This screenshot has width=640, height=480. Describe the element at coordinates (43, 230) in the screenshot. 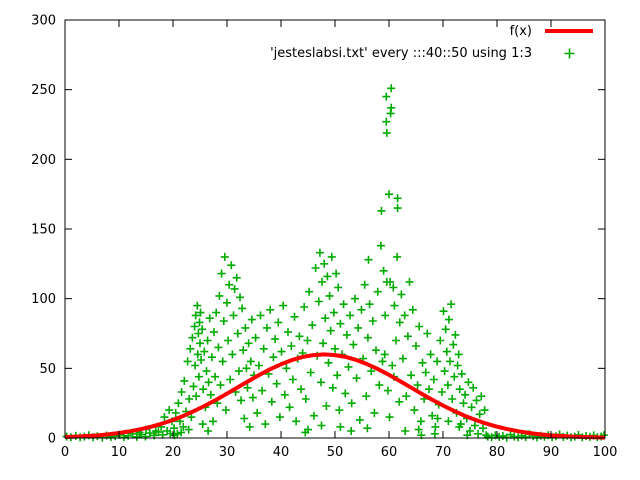

I see `y-tick-label: 150` at that location.